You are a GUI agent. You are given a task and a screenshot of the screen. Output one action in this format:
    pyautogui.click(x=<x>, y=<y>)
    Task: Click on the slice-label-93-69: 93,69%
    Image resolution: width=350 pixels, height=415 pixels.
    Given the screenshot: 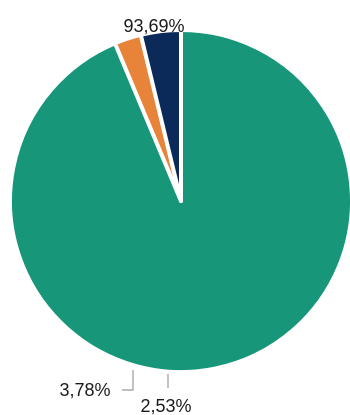 What is the action you would take?
    pyautogui.click(x=153, y=26)
    